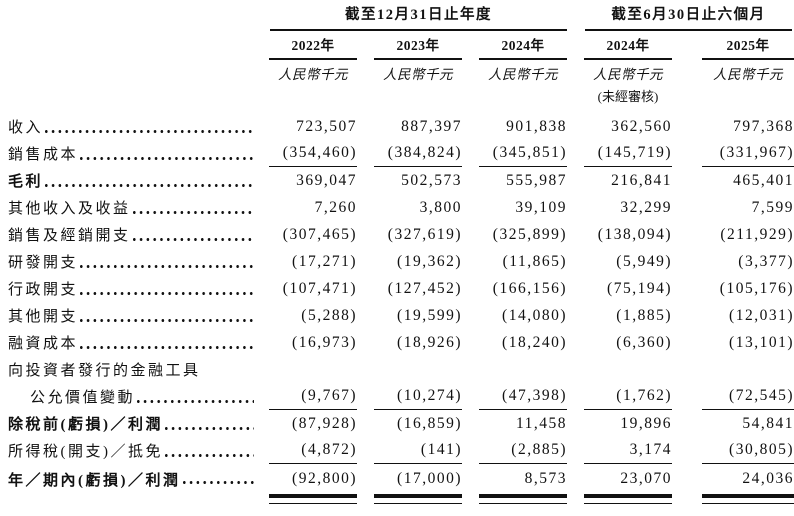  Describe the element at coordinates (409, 450) in the screenshot. I see `value-cell: (141)` at that location.